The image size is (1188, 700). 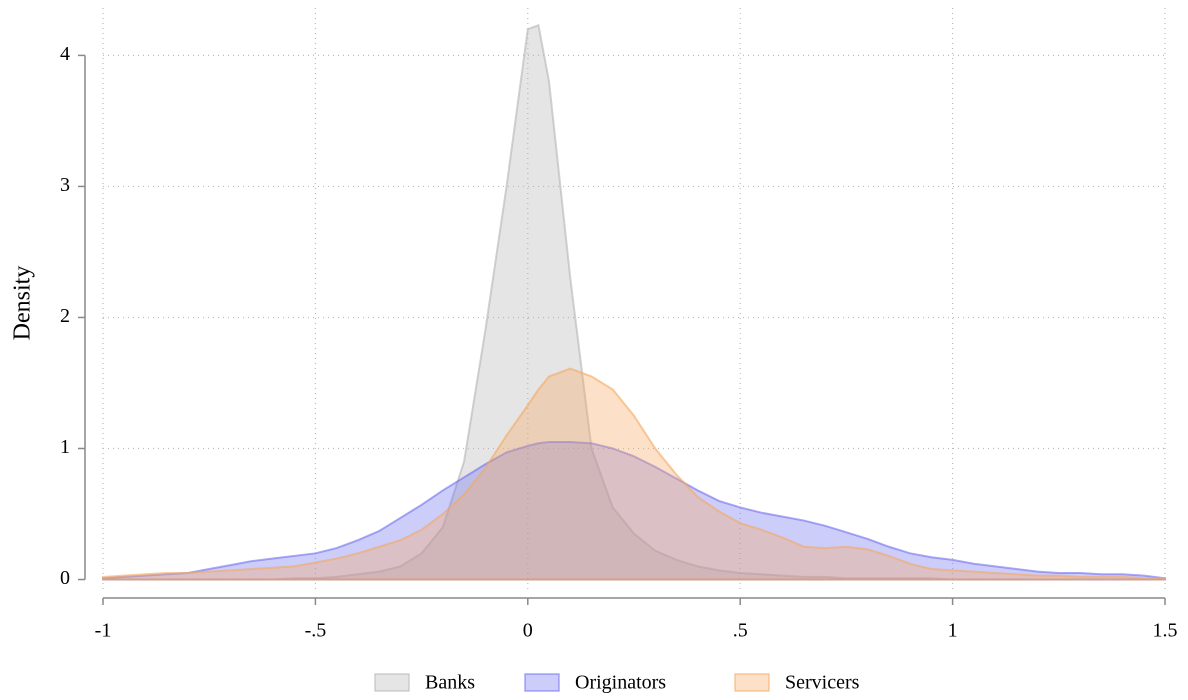 What do you see at coordinates (65, 54) in the screenshot?
I see `y-tick-label: 4` at bounding box center [65, 54].